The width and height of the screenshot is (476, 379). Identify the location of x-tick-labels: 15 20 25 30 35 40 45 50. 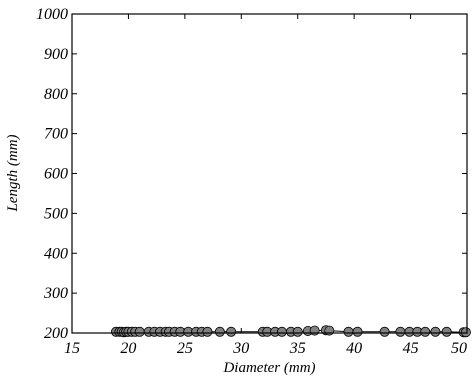
(265, 348).